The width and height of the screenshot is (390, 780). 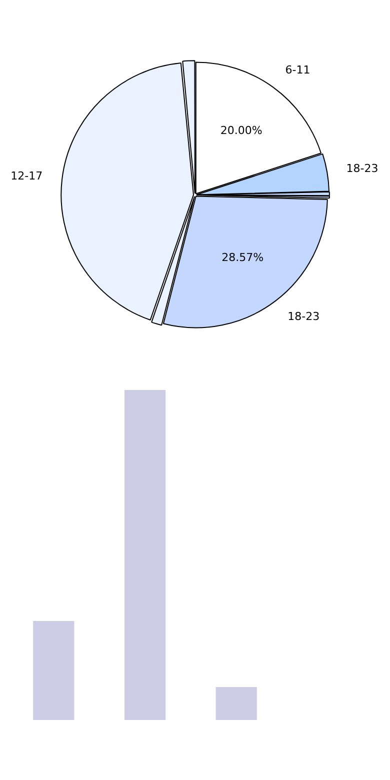 What do you see at coordinates (297, 70) in the screenshot?
I see `slice-label: 6-11` at bounding box center [297, 70].